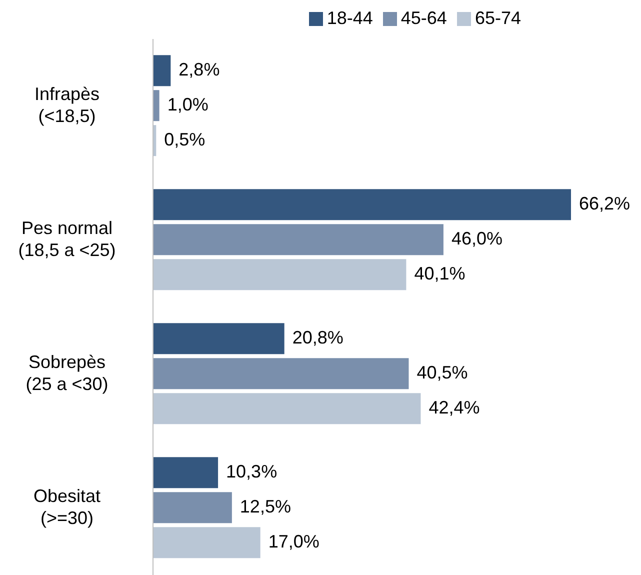  I want to click on data-label: 42,4%, so click(454, 407).